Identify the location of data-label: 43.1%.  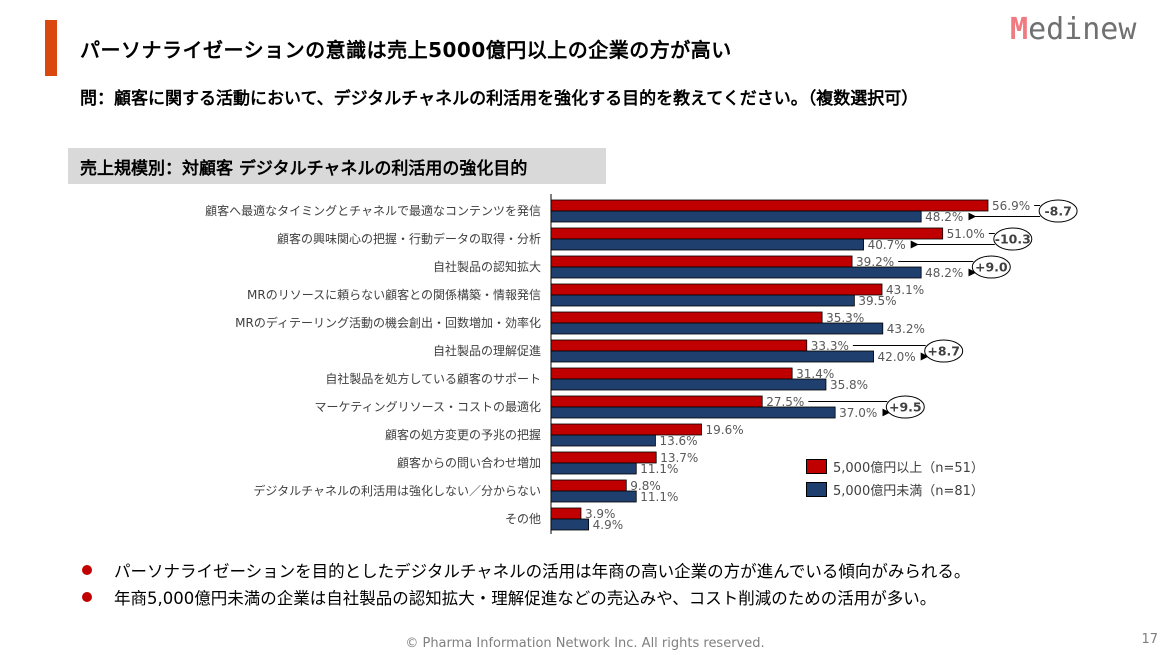
(905, 290).